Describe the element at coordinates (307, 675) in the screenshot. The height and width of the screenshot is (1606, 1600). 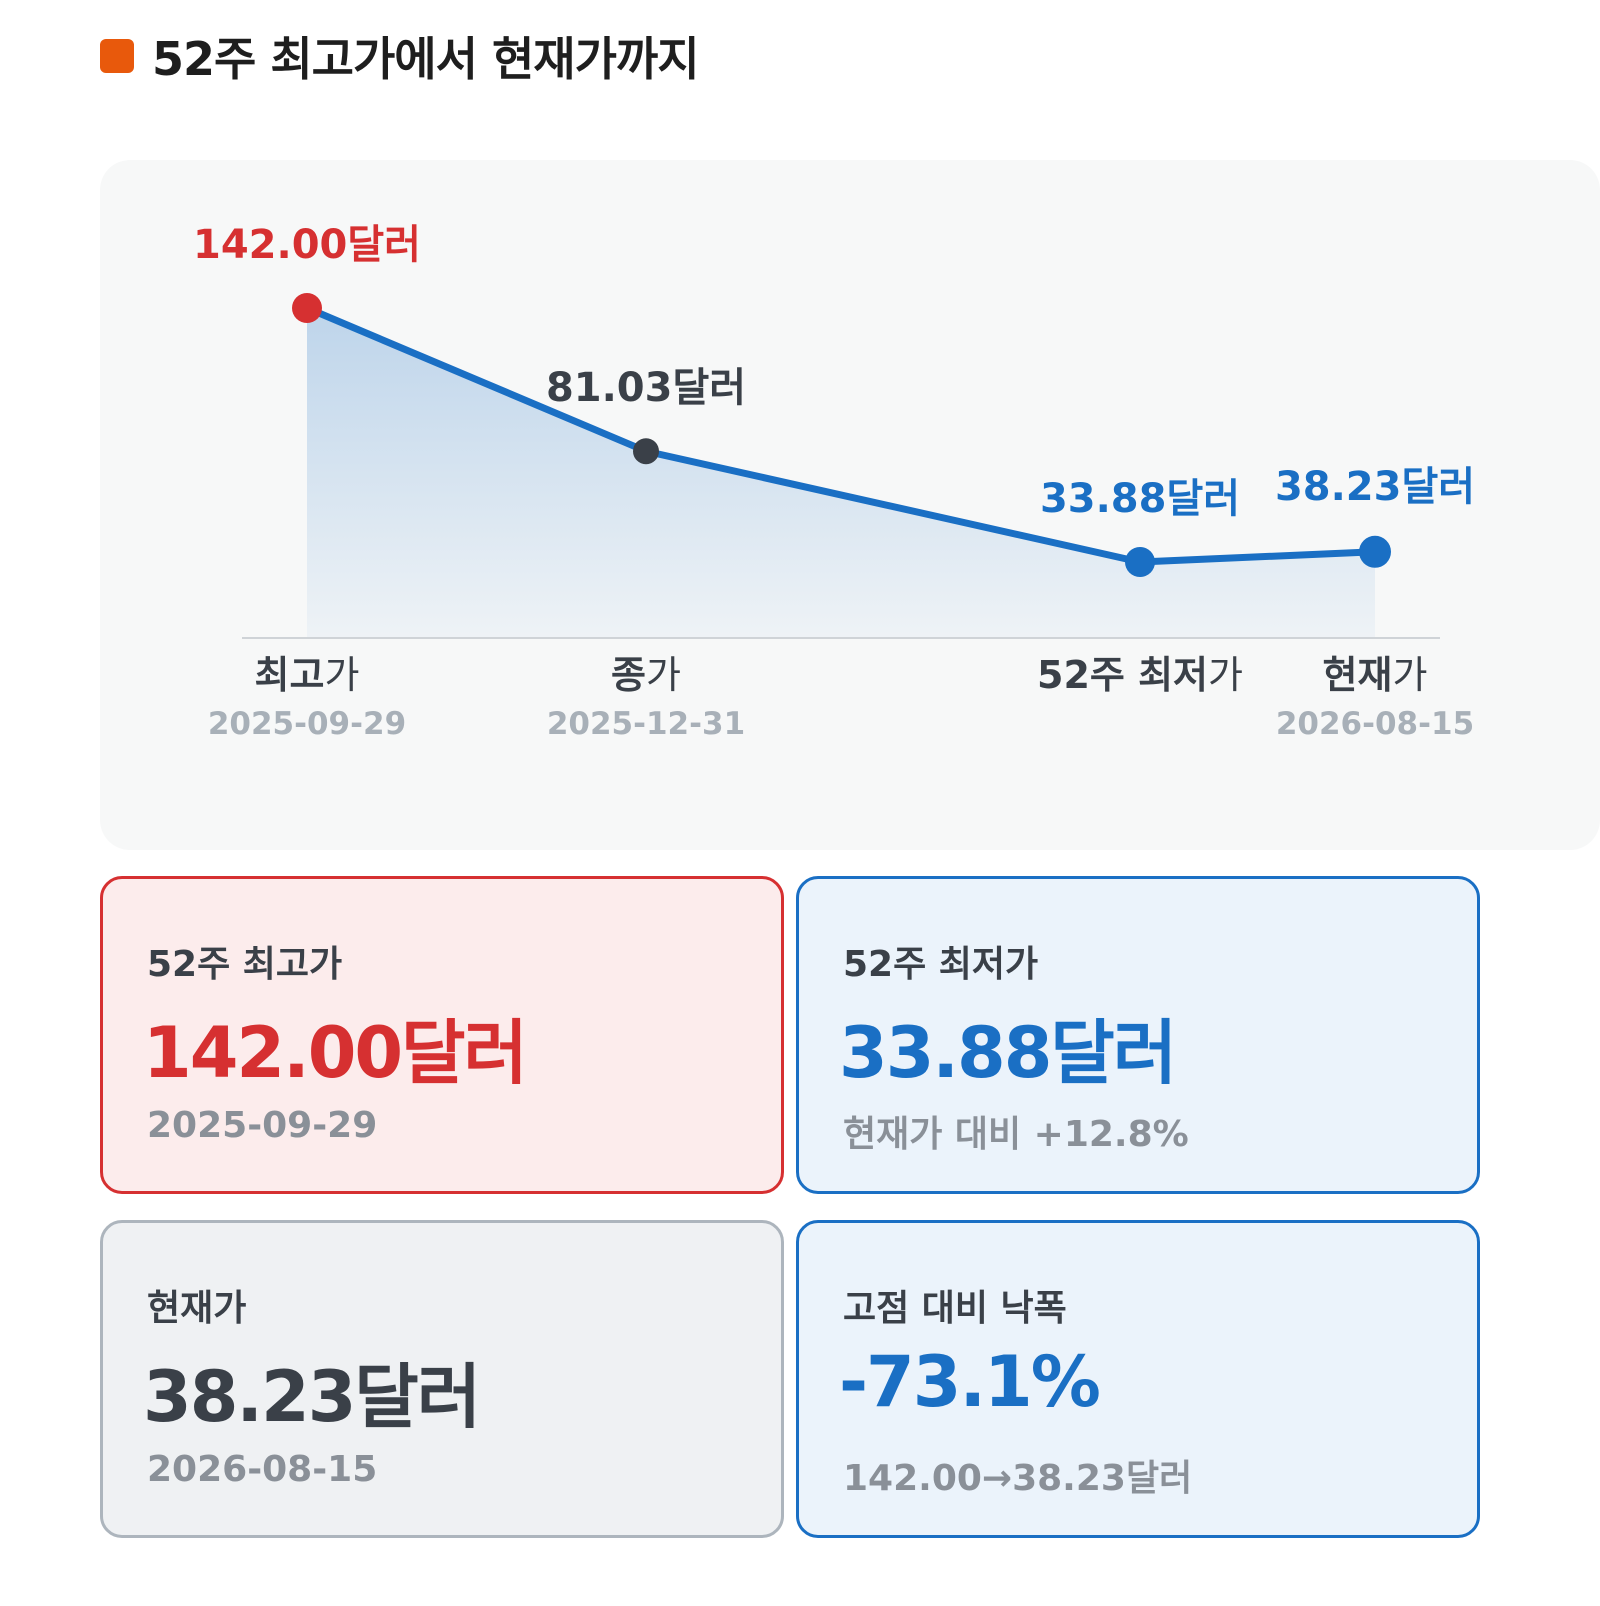
I see `x-tick-label: 최고가` at that location.